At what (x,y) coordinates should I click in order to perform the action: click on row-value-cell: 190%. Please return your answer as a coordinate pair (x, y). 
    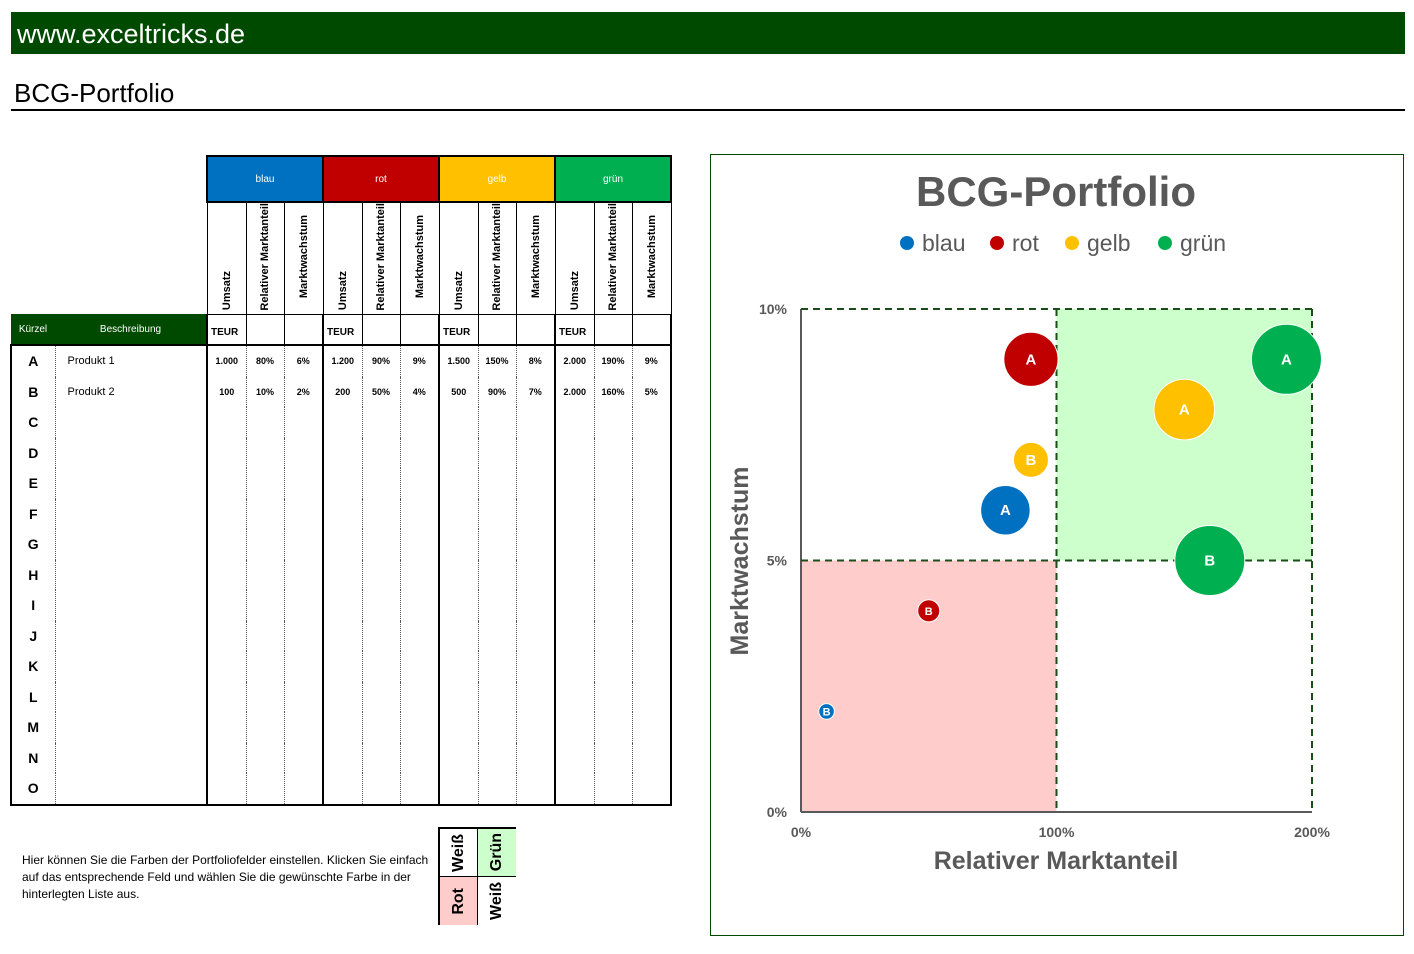
    Looking at the image, I should click on (612, 361).